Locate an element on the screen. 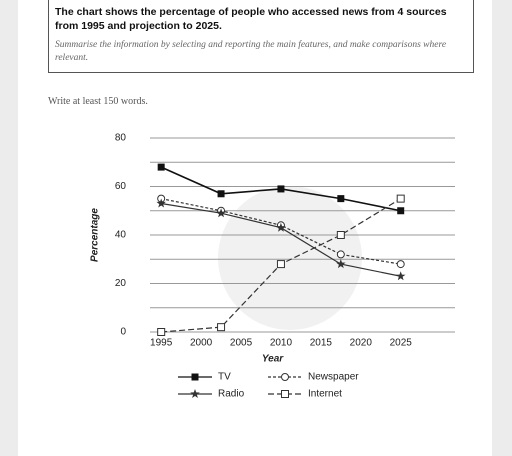 The image size is (512, 456). y-tick-label: 20 is located at coordinates (121, 283).